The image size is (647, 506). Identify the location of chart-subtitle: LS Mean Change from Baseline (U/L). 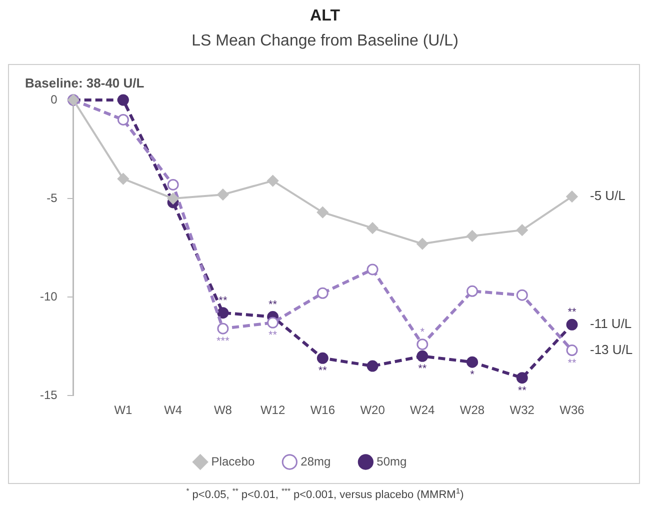
(325, 41).